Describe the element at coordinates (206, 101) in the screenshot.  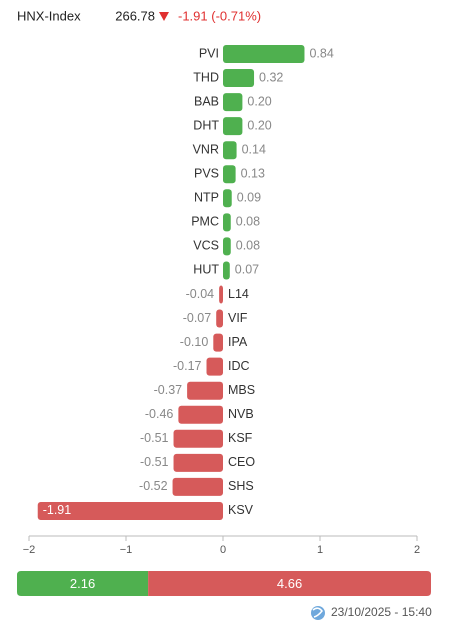
I see `category-label: BAB` at that location.